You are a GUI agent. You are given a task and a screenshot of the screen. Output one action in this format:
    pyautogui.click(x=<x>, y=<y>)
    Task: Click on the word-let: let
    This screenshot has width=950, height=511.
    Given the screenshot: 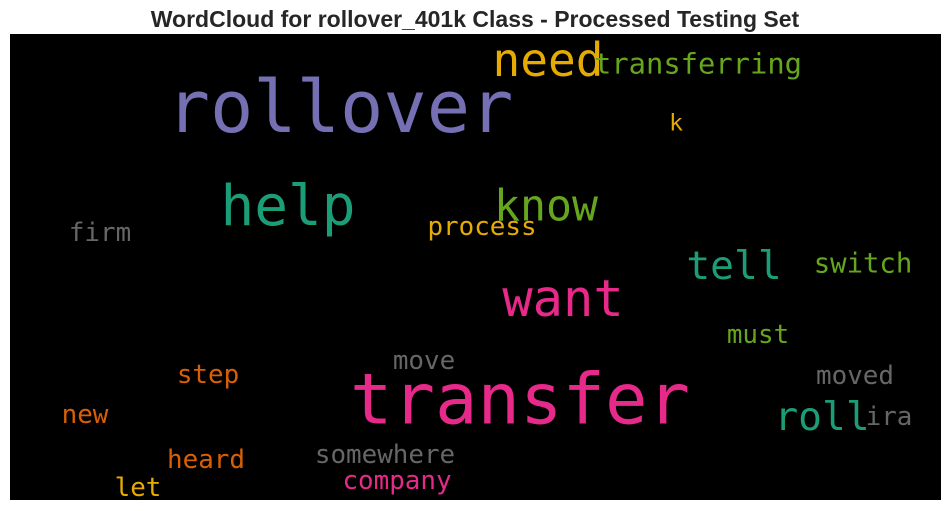 What is the action you would take?
    pyautogui.click(x=138, y=486)
    